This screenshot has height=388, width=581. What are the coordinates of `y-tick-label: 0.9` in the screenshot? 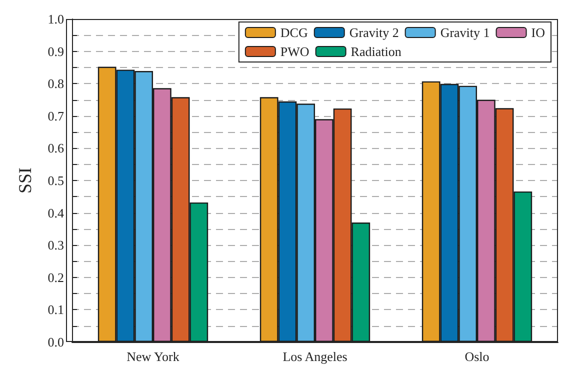 It's located at (56, 51).